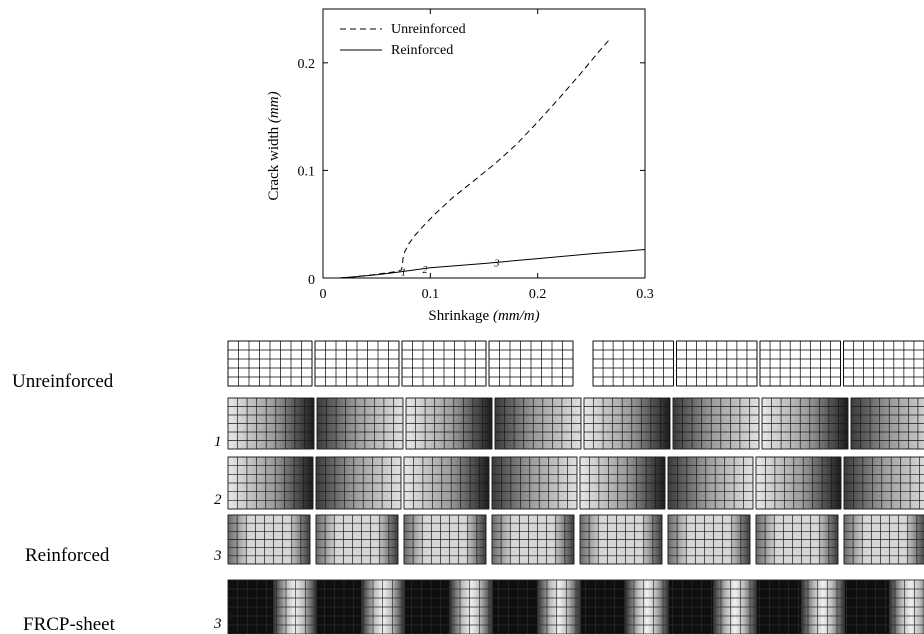 The width and height of the screenshot is (924, 634). What do you see at coordinates (403, 273) in the screenshot?
I see `stage-marker-1: 1` at bounding box center [403, 273].